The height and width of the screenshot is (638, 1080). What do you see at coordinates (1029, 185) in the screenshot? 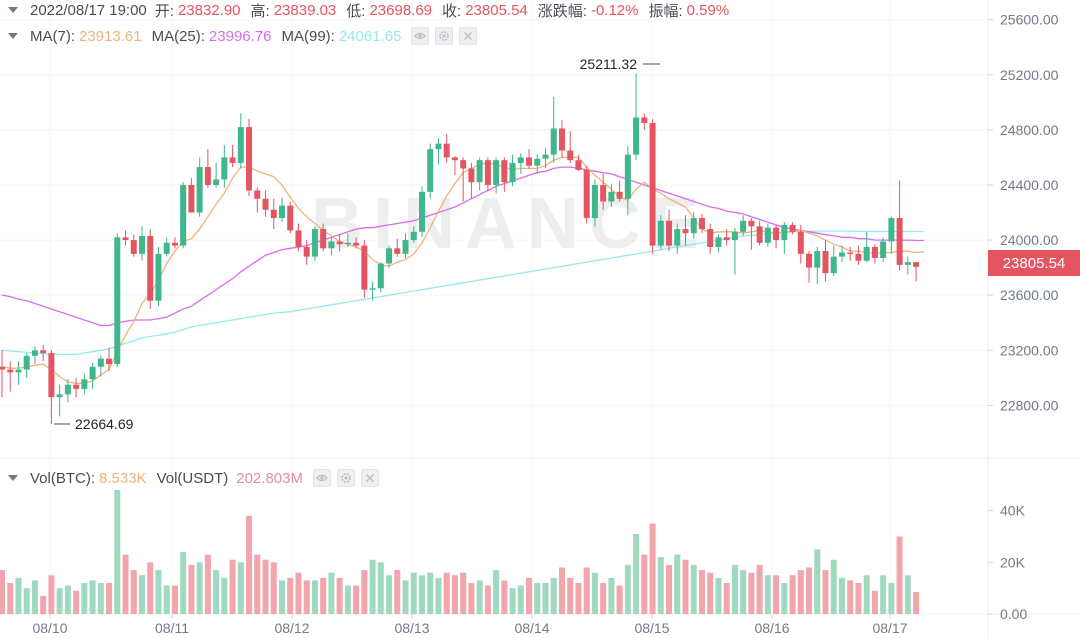
I see `price-tick-label: 24400.00` at bounding box center [1029, 185].